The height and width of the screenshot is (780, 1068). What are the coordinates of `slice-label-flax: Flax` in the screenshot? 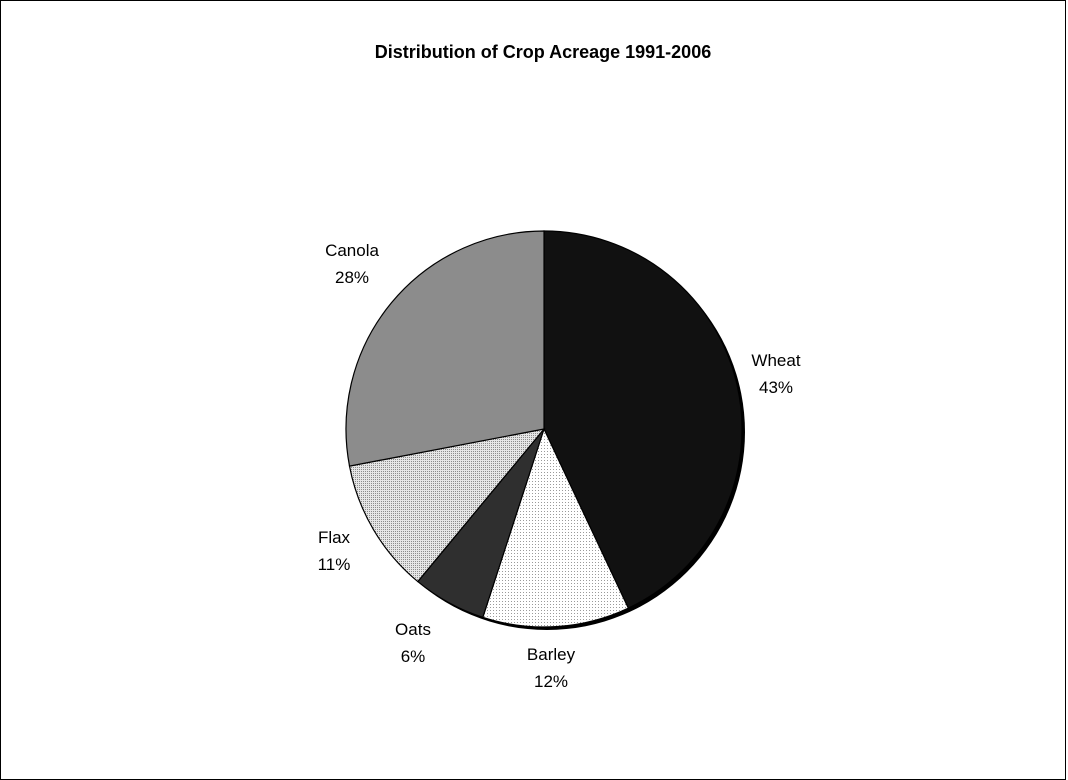 It's located at (334, 537).